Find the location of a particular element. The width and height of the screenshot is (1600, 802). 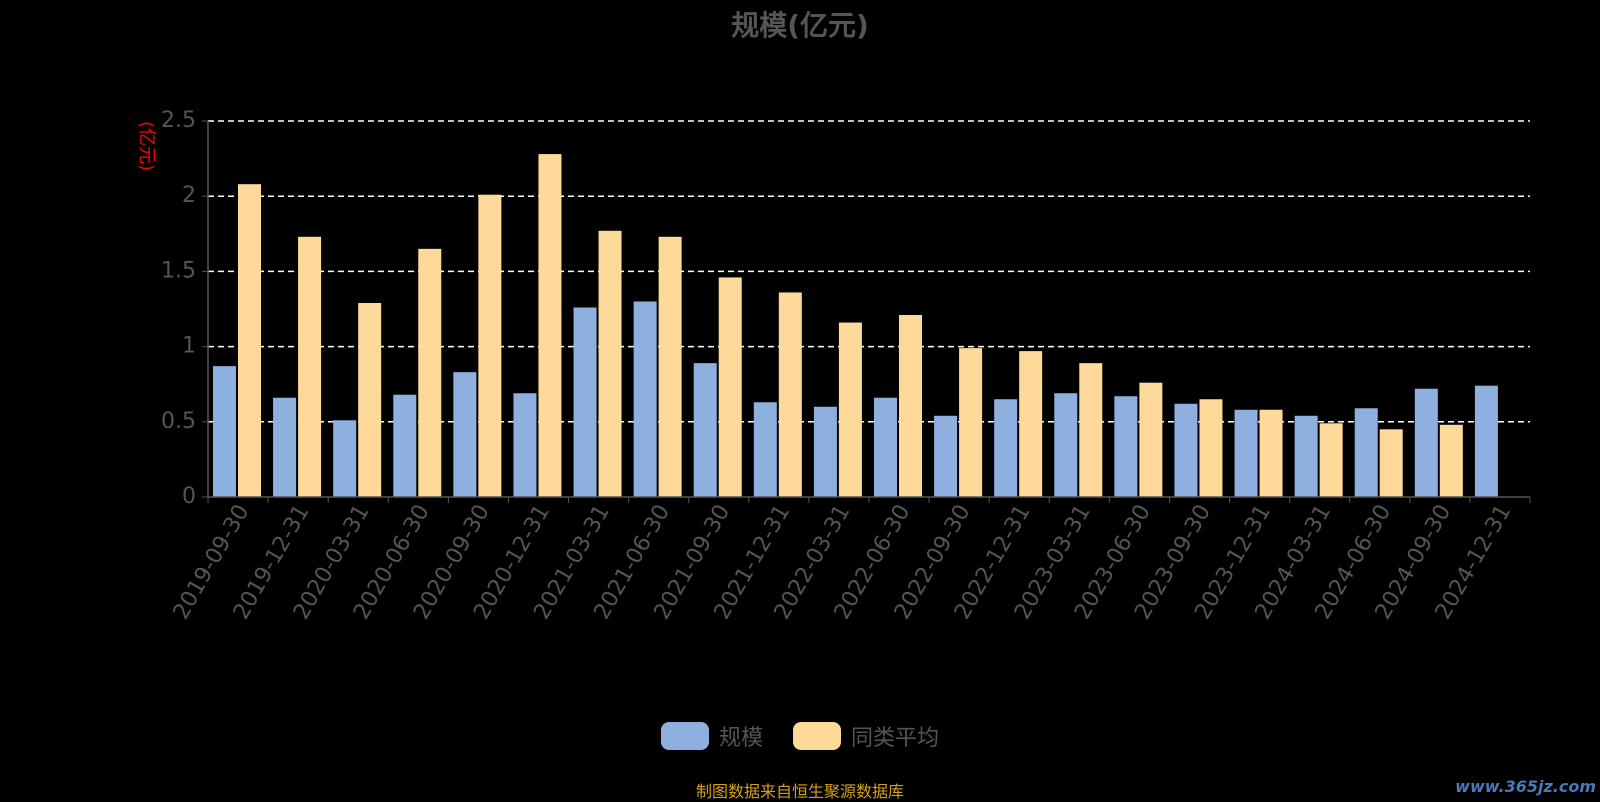

y-axis-label: (亿元) is located at coordinates (146, 146).